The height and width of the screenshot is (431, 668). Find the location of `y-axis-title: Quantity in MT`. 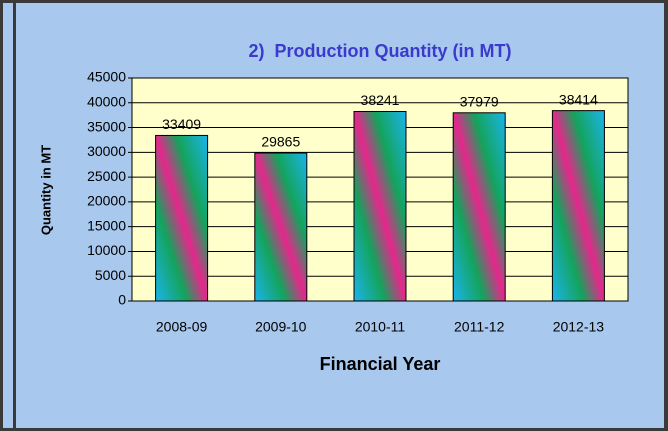

y-axis-title: Quantity in MT is located at coordinates (45, 190).